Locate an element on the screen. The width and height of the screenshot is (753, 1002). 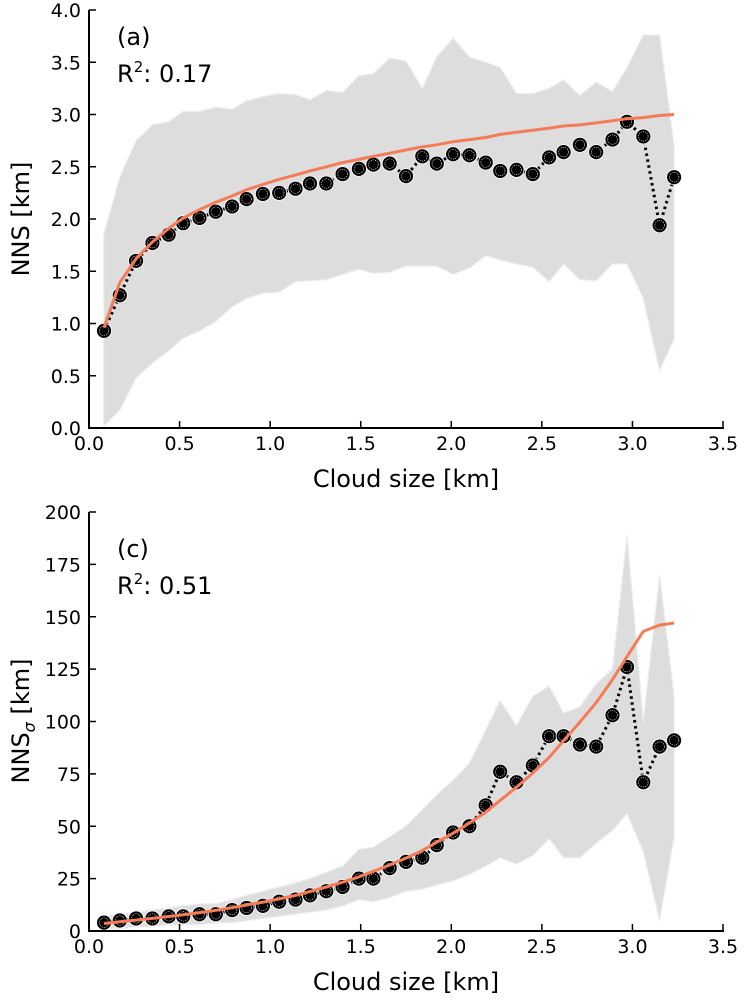
band-lower-edge is located at coordinates (389, 341).